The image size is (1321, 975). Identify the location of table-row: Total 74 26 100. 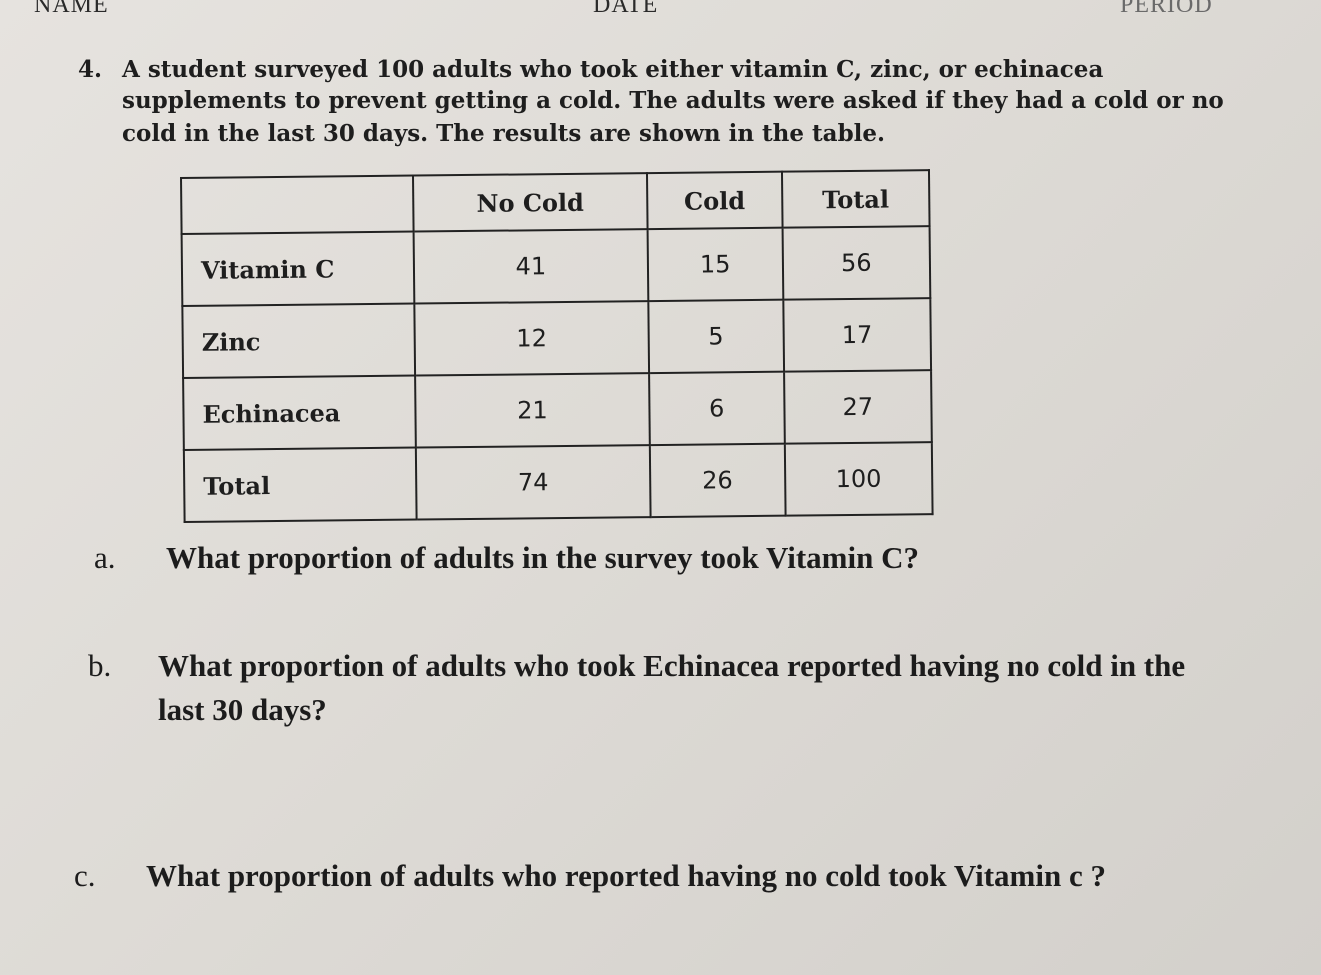
(558, 482).